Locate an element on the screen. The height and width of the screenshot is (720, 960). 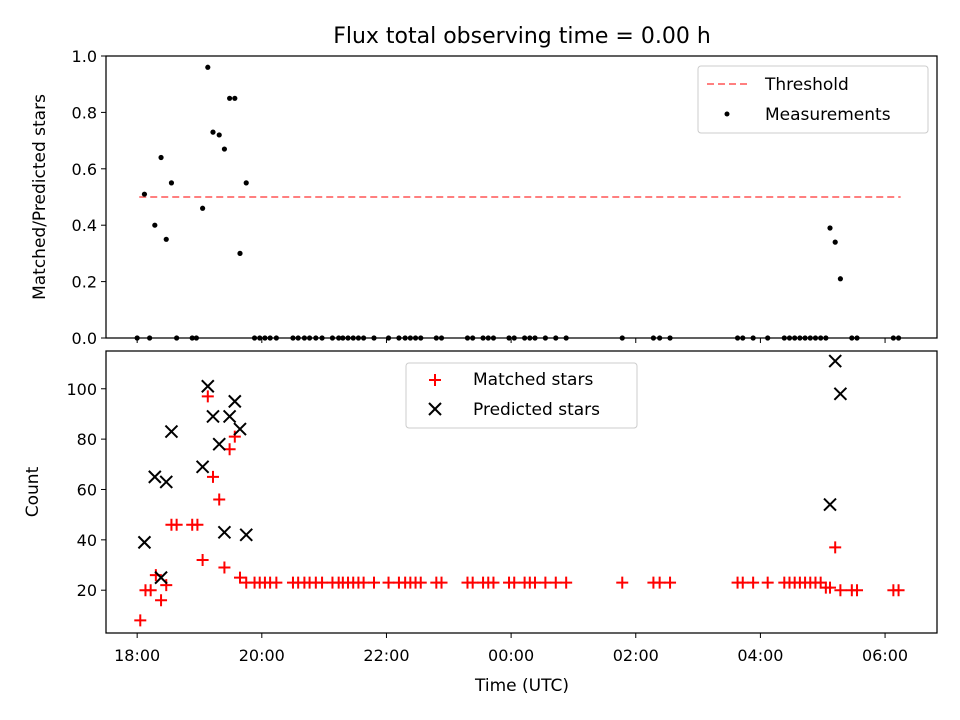
y-tick-label: 20 is located at coordinates (87, 590).